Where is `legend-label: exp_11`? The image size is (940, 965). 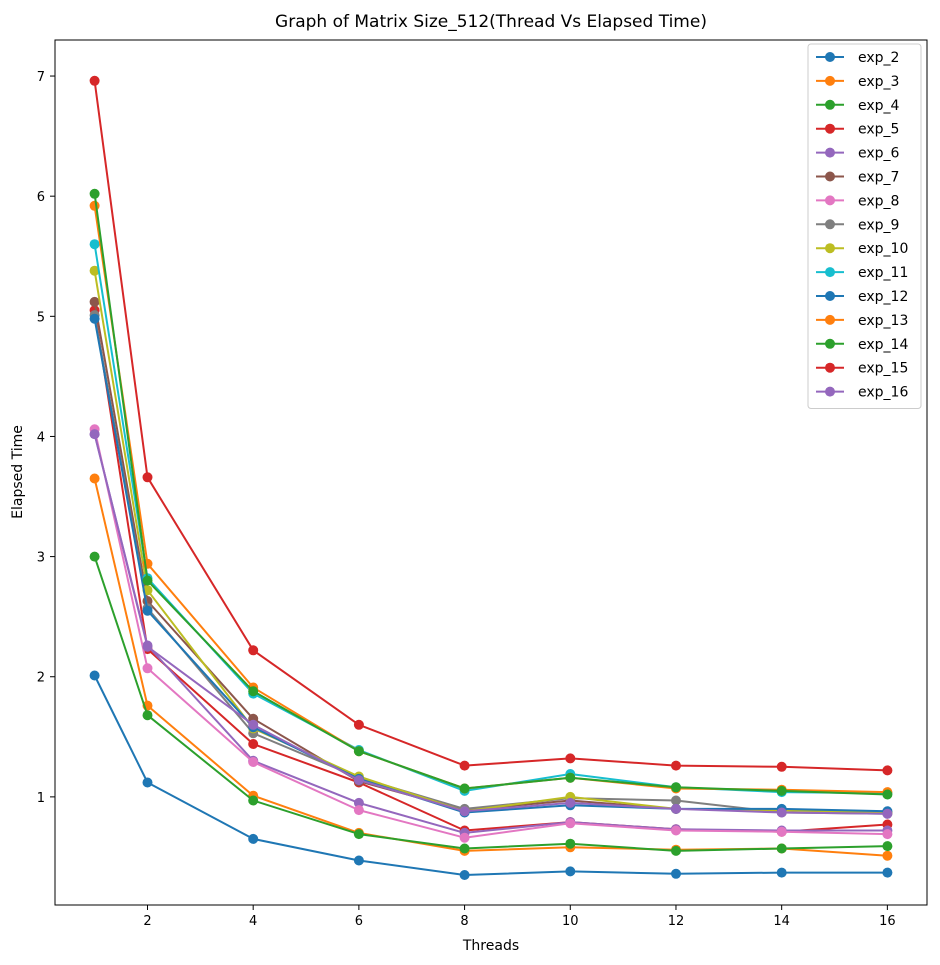 legend-label: exp_11 is located at coordinates (883, 273).